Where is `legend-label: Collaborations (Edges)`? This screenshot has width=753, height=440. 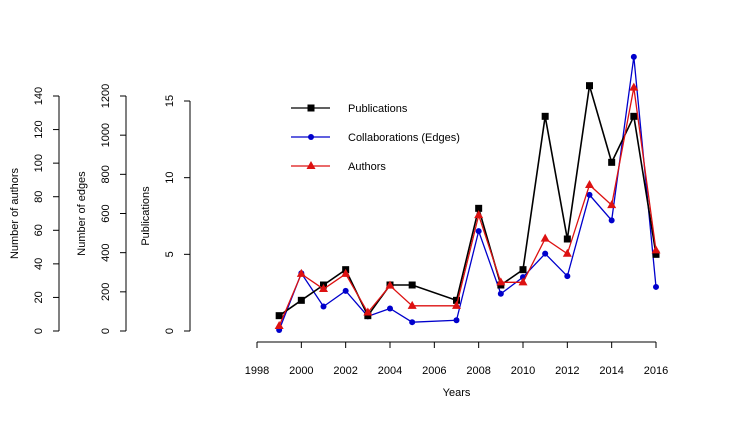
legend-label: Collaborations (Edges) is located at coordinates (404, 138).